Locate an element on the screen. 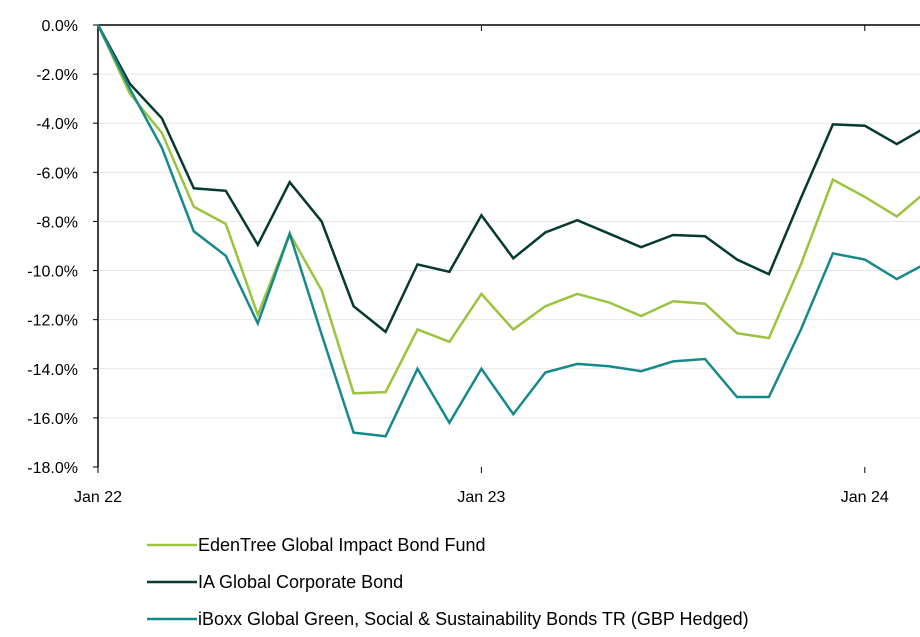 The image size is (920, 637). y-tick-label: -18.0% is located at coordinates (52, 468).